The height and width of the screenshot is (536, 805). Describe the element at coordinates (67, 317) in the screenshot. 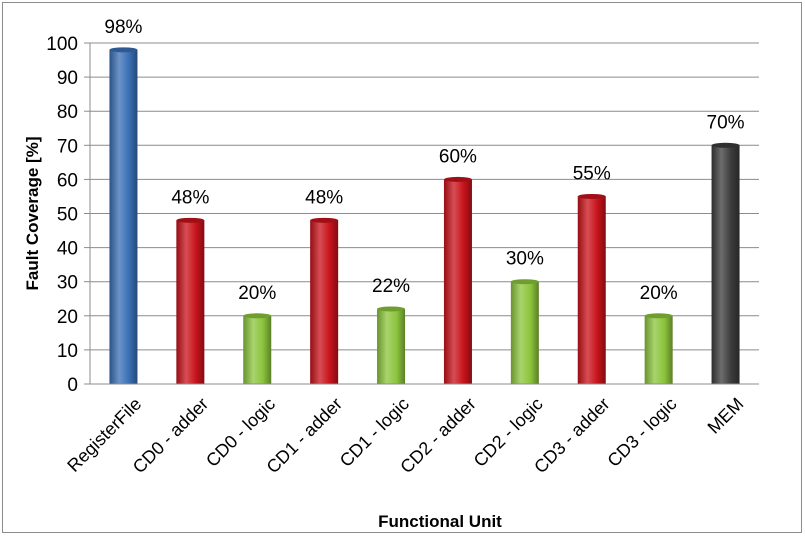

I see `y-tick-label: 20` at that location.